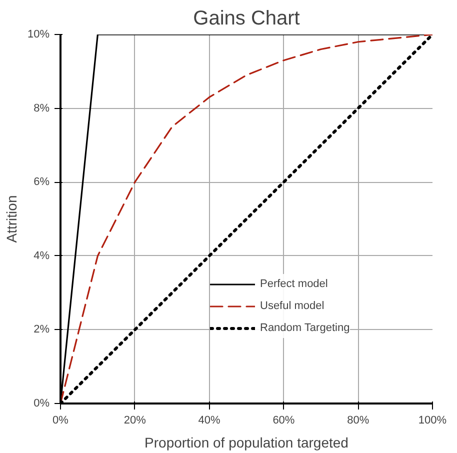  Describe the element at coordinates (42, 256) in the screenshot. I see `y-tick-label: 4%` at that location.